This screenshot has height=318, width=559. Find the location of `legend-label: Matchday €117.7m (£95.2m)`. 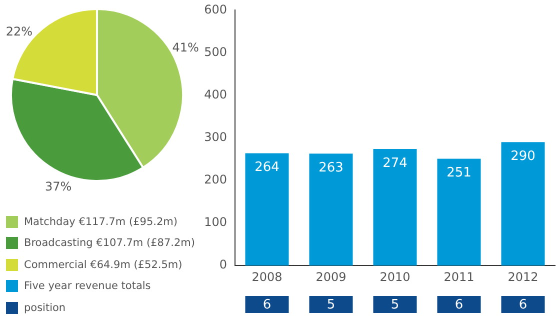

legend-label: Matchday €117.7m (£95.2m) is located at coordinates (101, 222).